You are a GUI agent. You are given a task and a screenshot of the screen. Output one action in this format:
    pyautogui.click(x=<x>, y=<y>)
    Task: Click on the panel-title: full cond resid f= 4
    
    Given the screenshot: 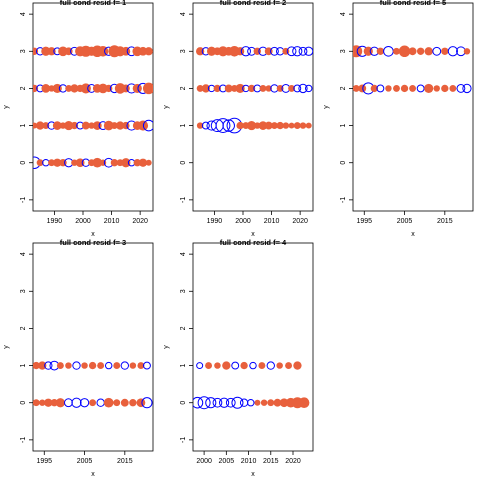 What is the action you would take?
    pyautogui.click(x=253, y=242)
    